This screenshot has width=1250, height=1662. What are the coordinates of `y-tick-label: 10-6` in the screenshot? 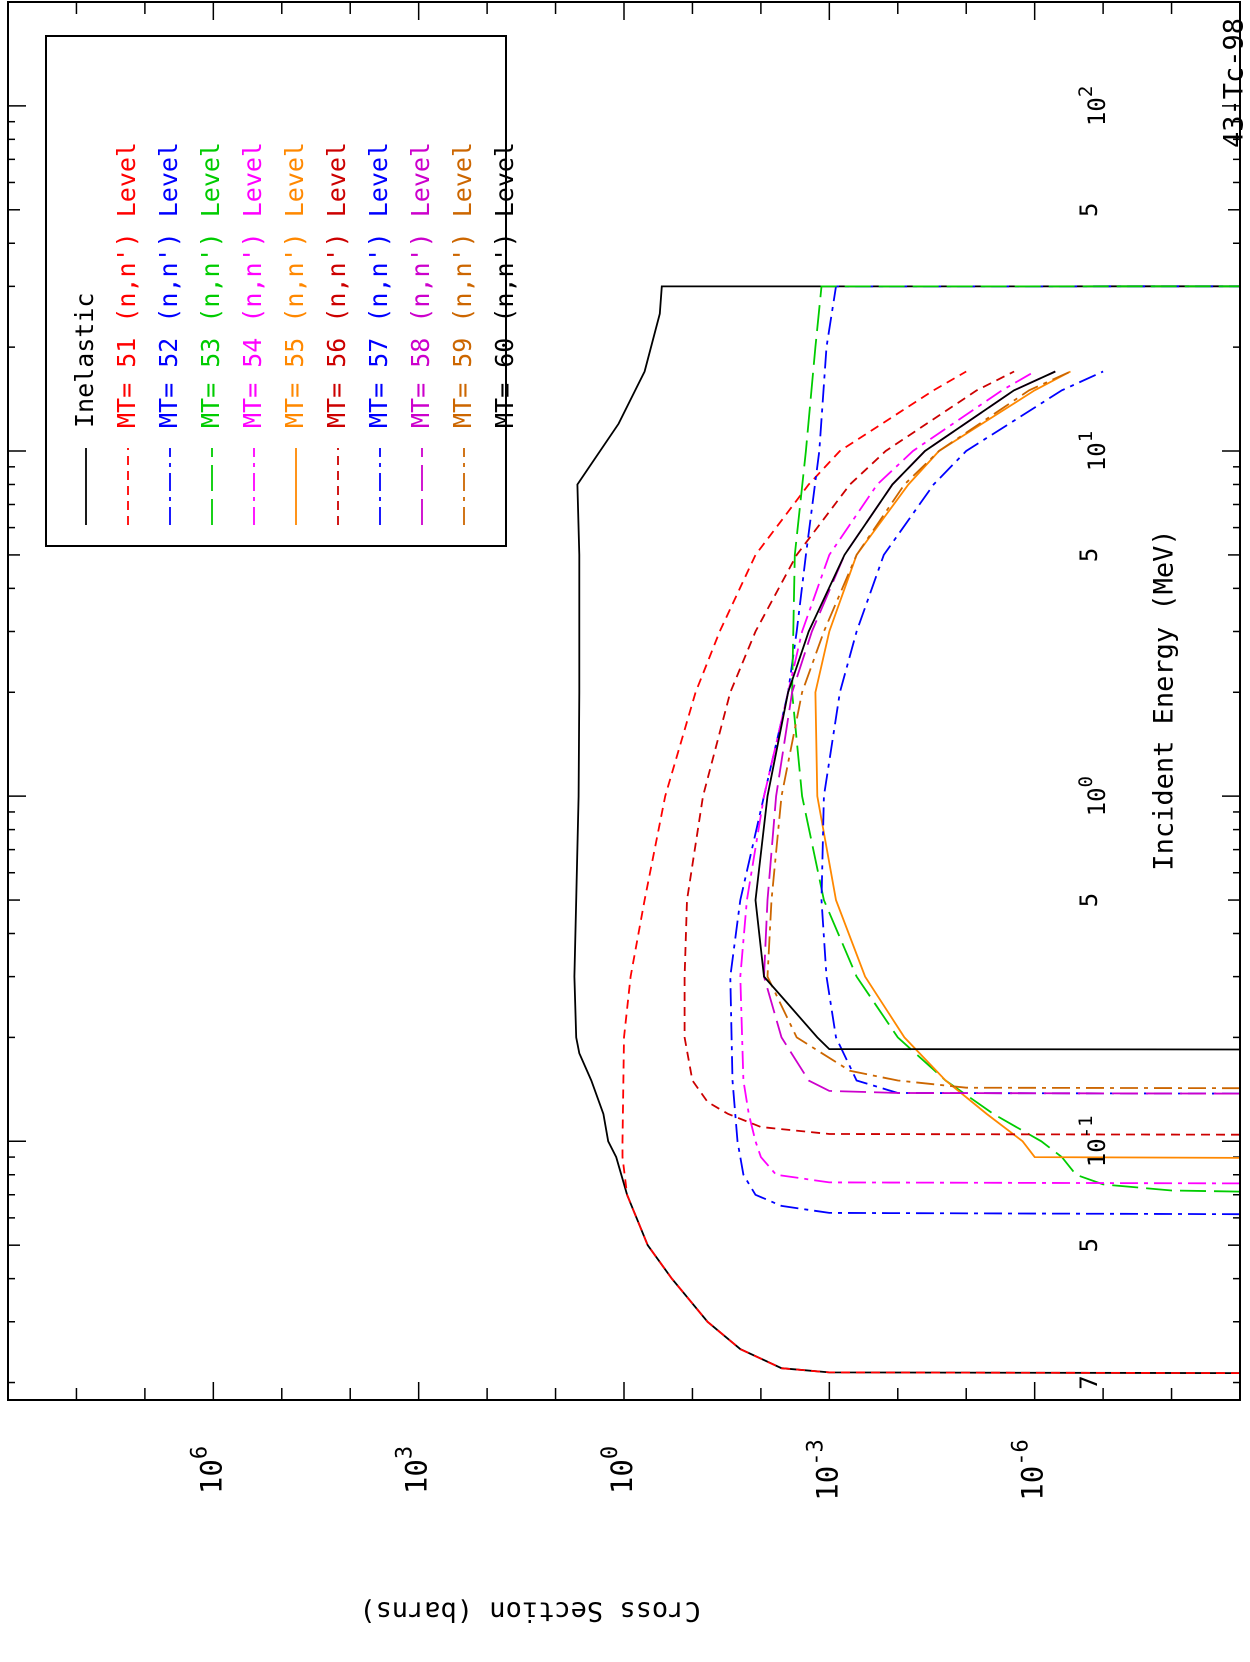 It's located at (1029, 1469).